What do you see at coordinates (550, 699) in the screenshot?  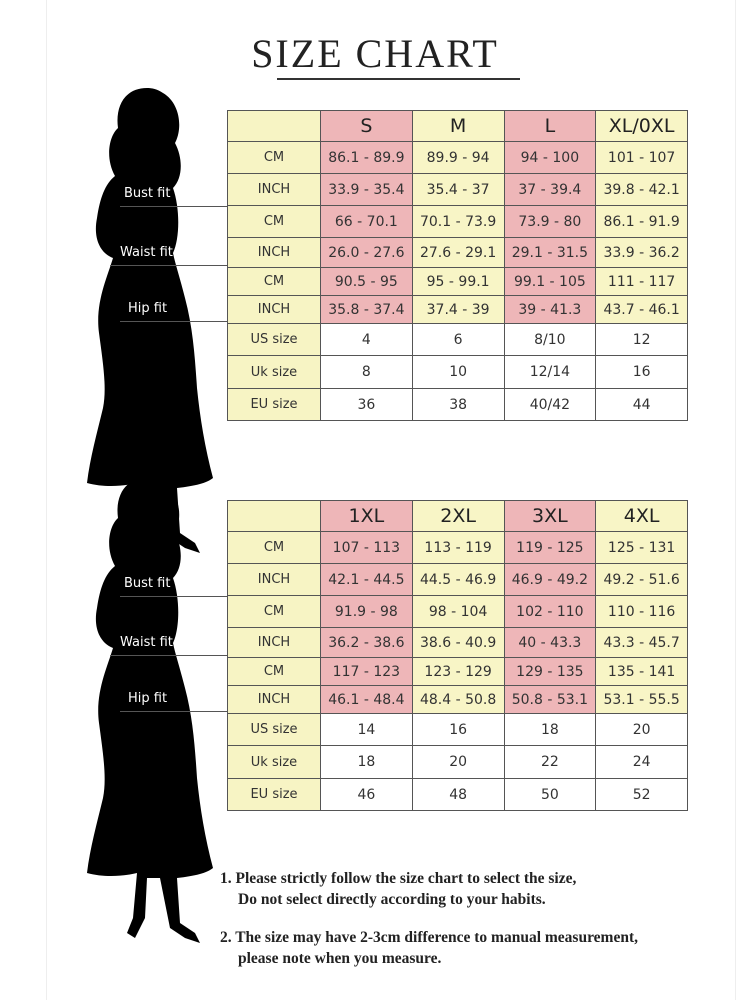 I see `size-value-cell: 50.8 - 53.1` at bounding box center [550, 699].